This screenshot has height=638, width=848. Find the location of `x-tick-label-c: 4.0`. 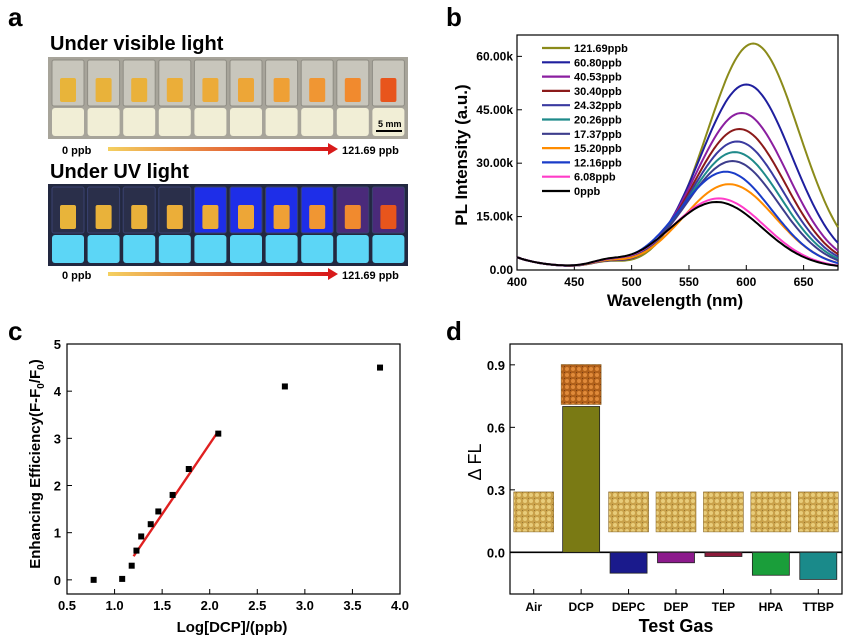

x-tick-label-c: 4.0 is located at coordinates (400, 605).